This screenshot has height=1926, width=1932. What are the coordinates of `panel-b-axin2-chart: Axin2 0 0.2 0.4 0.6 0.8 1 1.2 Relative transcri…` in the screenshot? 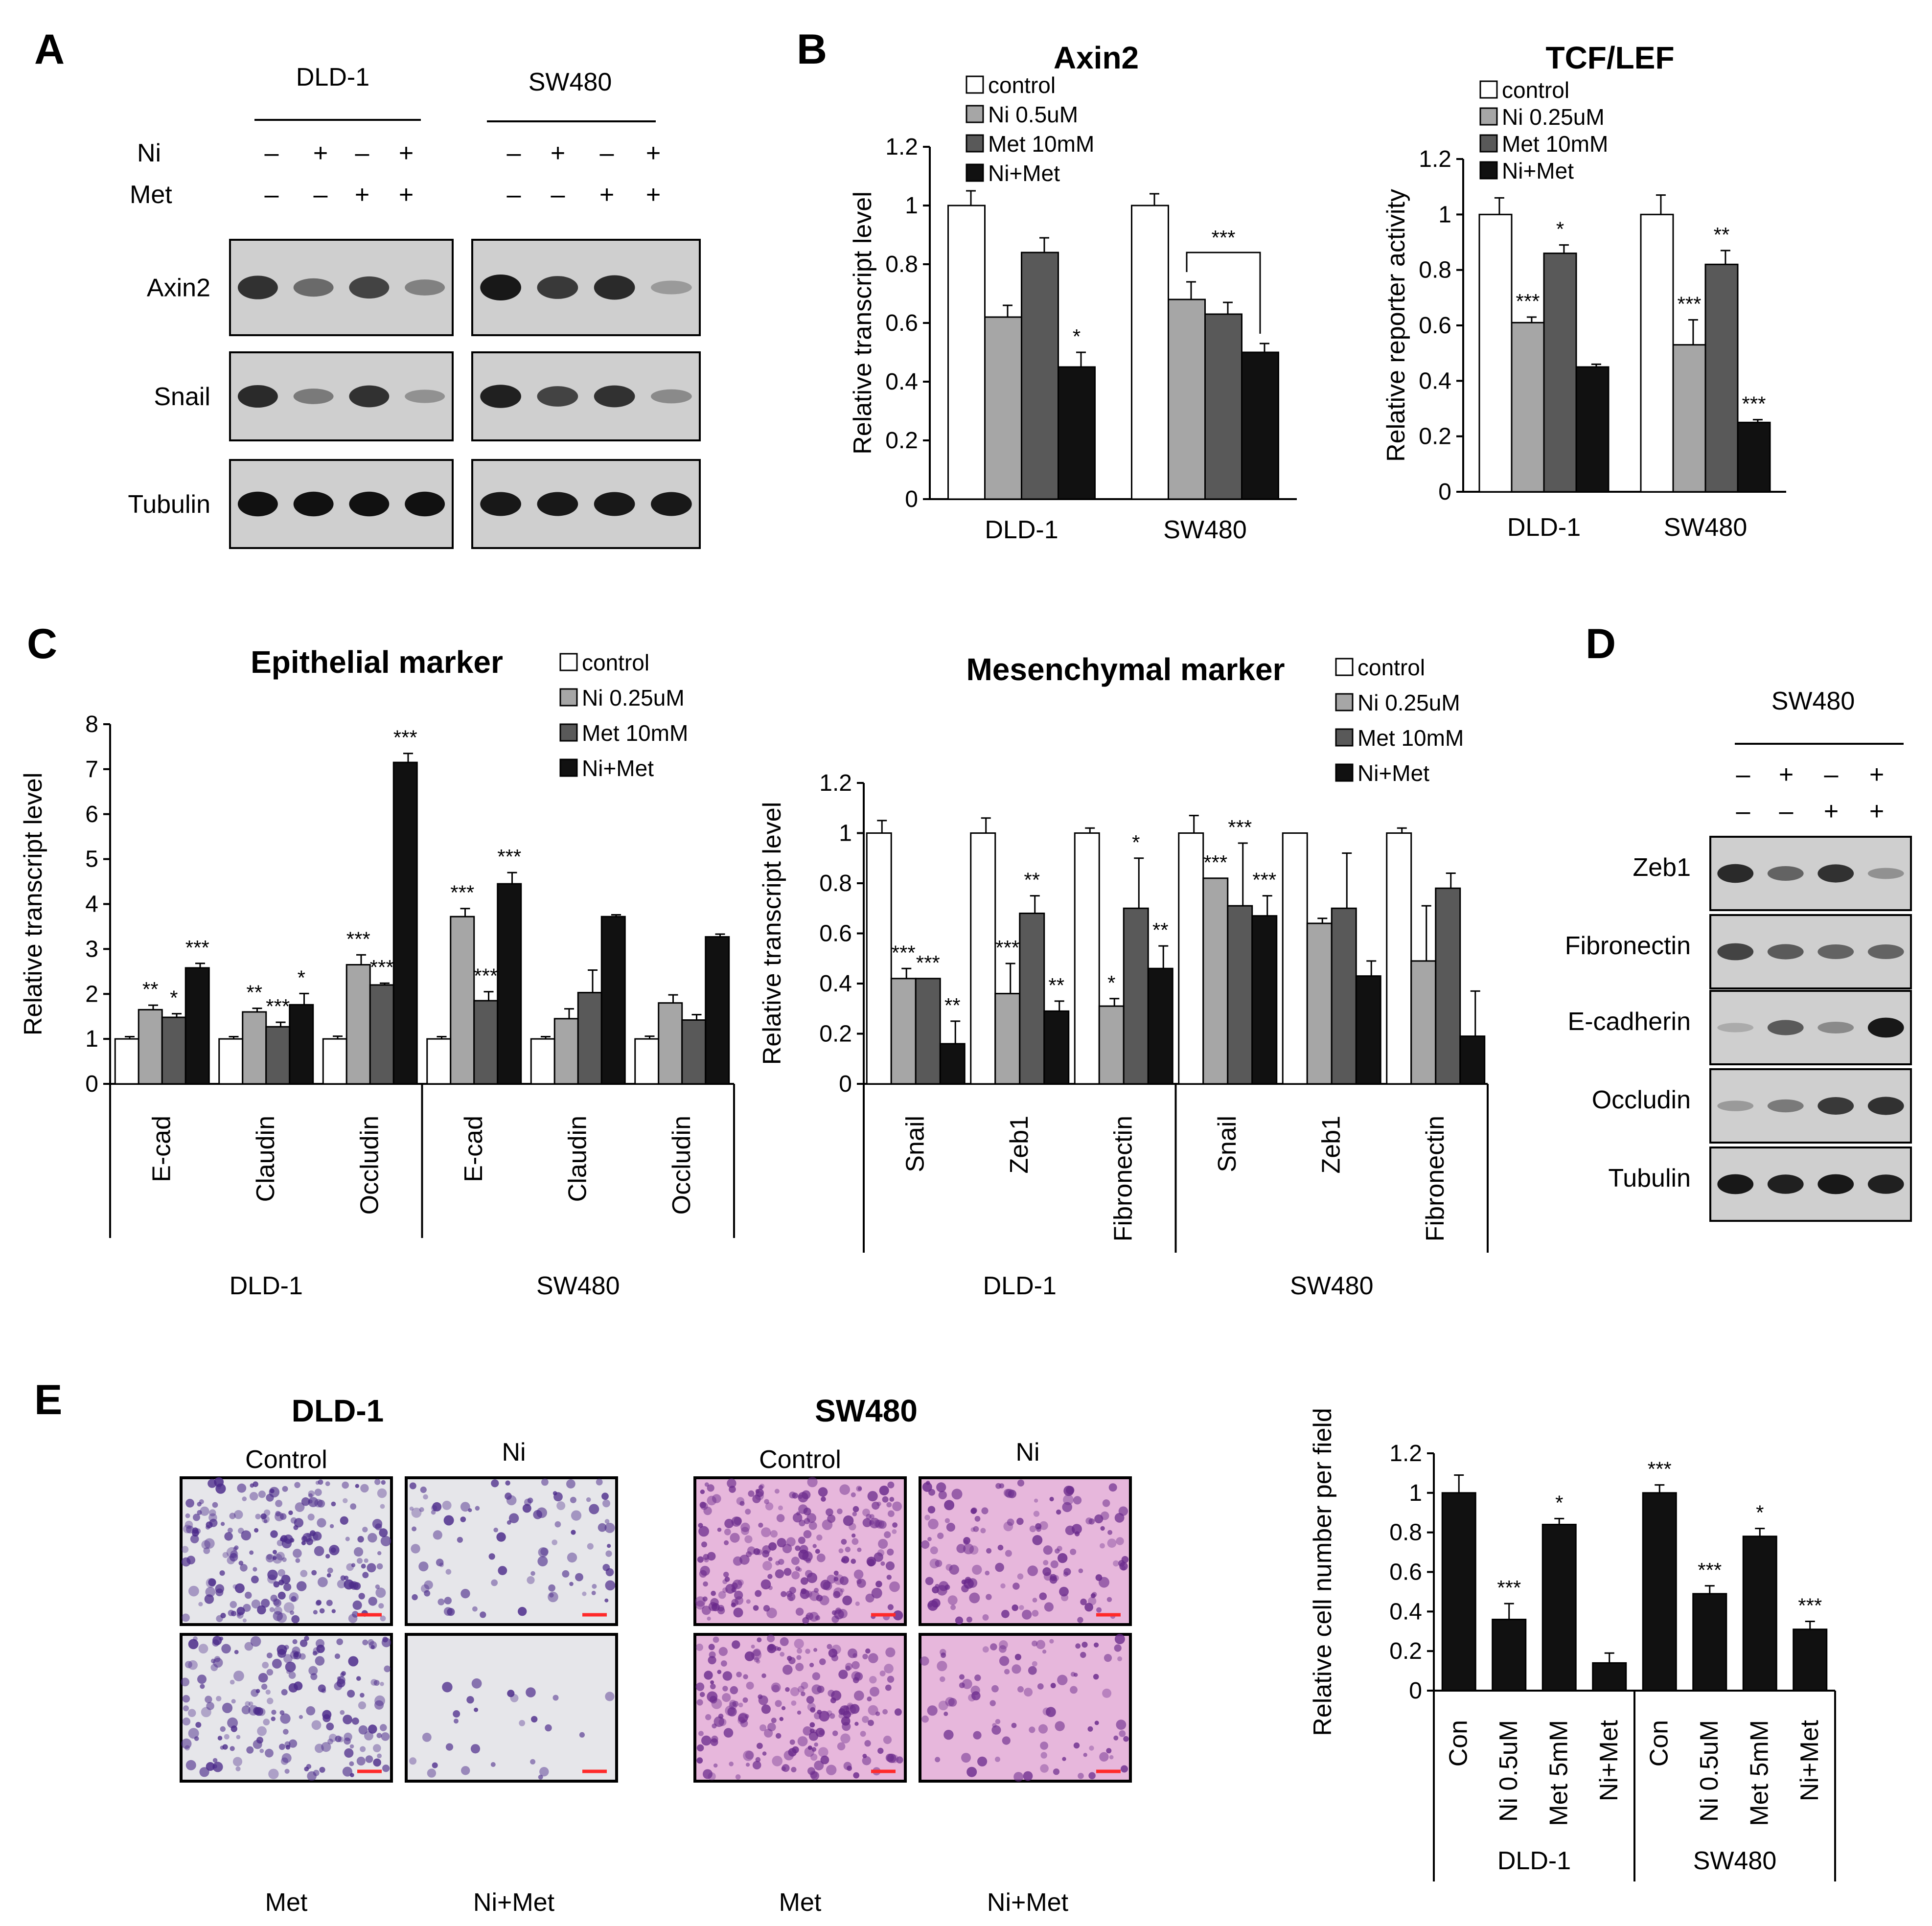 It's located at (1073, 292).